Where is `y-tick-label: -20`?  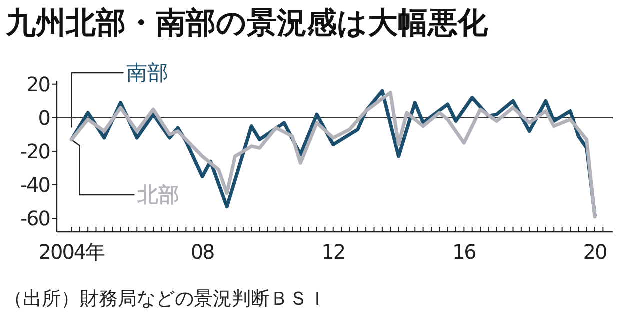 y-tick-label: -20 is located at coordinates (35, 151).